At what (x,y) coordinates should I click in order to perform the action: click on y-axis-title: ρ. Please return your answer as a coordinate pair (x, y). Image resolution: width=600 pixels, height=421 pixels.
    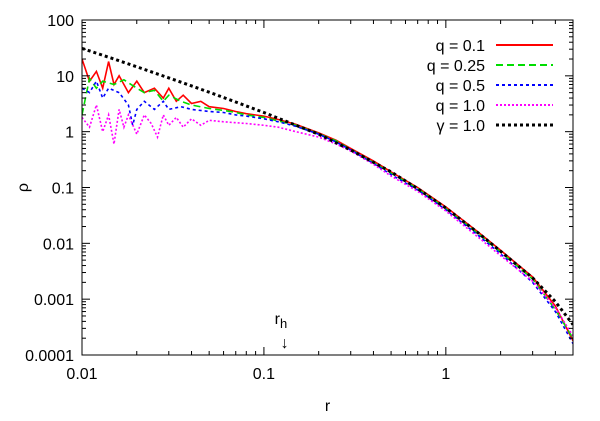
    Looking at the image, I should click on (23, 187).